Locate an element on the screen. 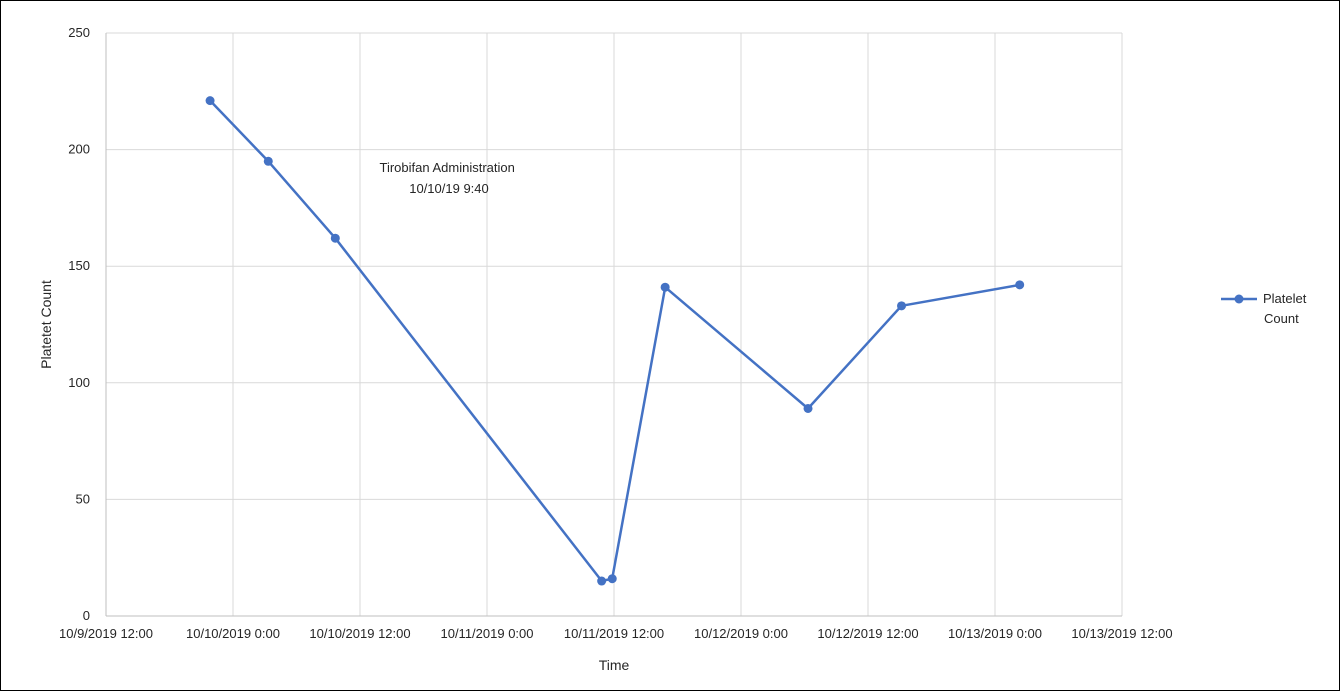 Image resolution: width=1340 pixels, height=695 pixels. y-tick-label: 0 is located at coordinates (86, 615).